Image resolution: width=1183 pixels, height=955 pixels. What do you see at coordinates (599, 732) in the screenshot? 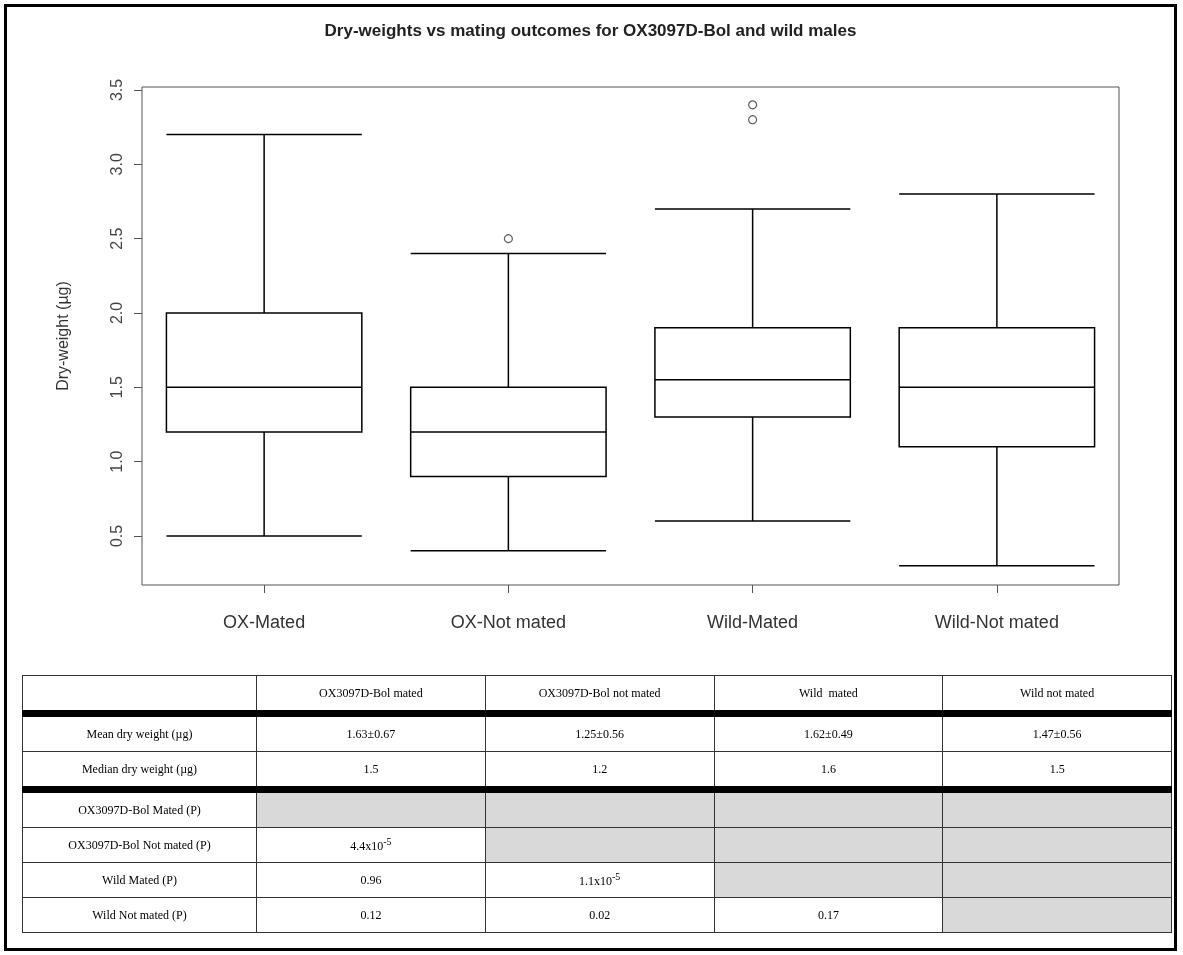
I see `text: 1.25±0.56` at bounding box center [599, 732].